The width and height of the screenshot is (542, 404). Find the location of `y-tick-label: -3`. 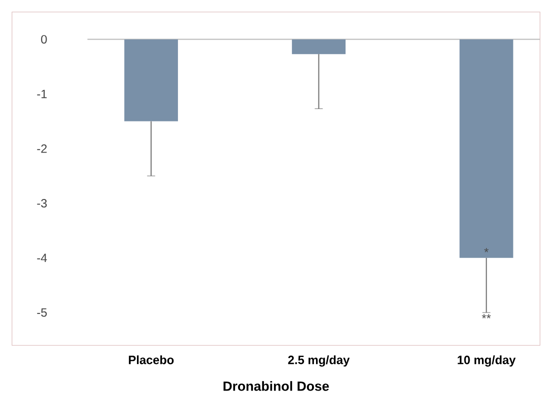

y-tick-label: -3 is located at coordinates (42, 203).